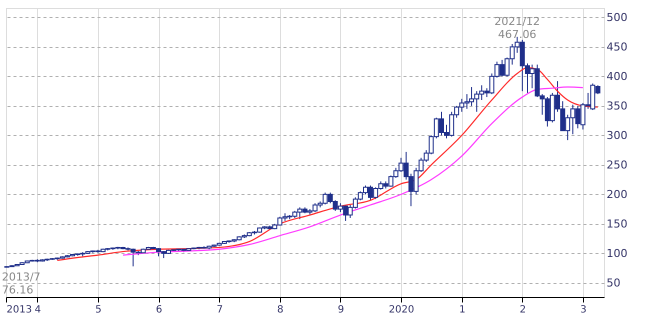 This screenshot has width=650, height=325. What do you see at coordinates (517, 27) in the screenshot?
I see `annotation: 2021/12 467.06` at bounding box center [517, 27].